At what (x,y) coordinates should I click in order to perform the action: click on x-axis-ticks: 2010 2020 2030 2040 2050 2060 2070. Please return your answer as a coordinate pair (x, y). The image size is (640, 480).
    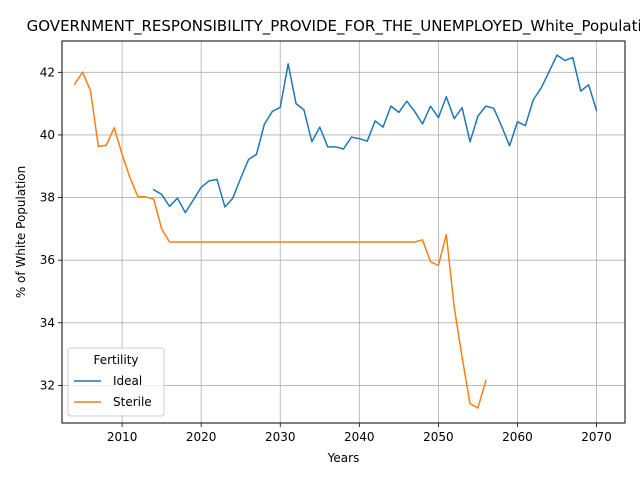
    Looking at the image, I should click on (359, 433).